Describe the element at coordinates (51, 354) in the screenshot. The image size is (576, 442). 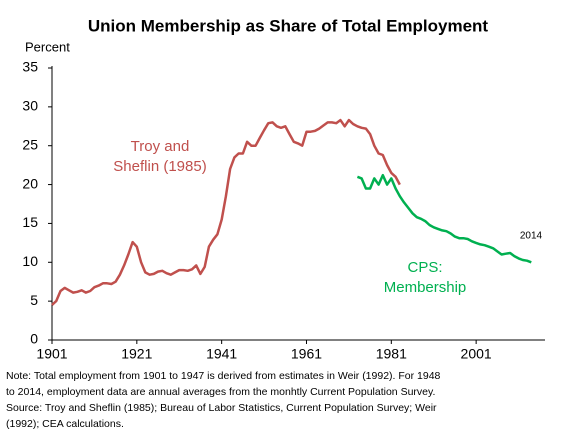
I see `x-tick-label: 1901` at that location.